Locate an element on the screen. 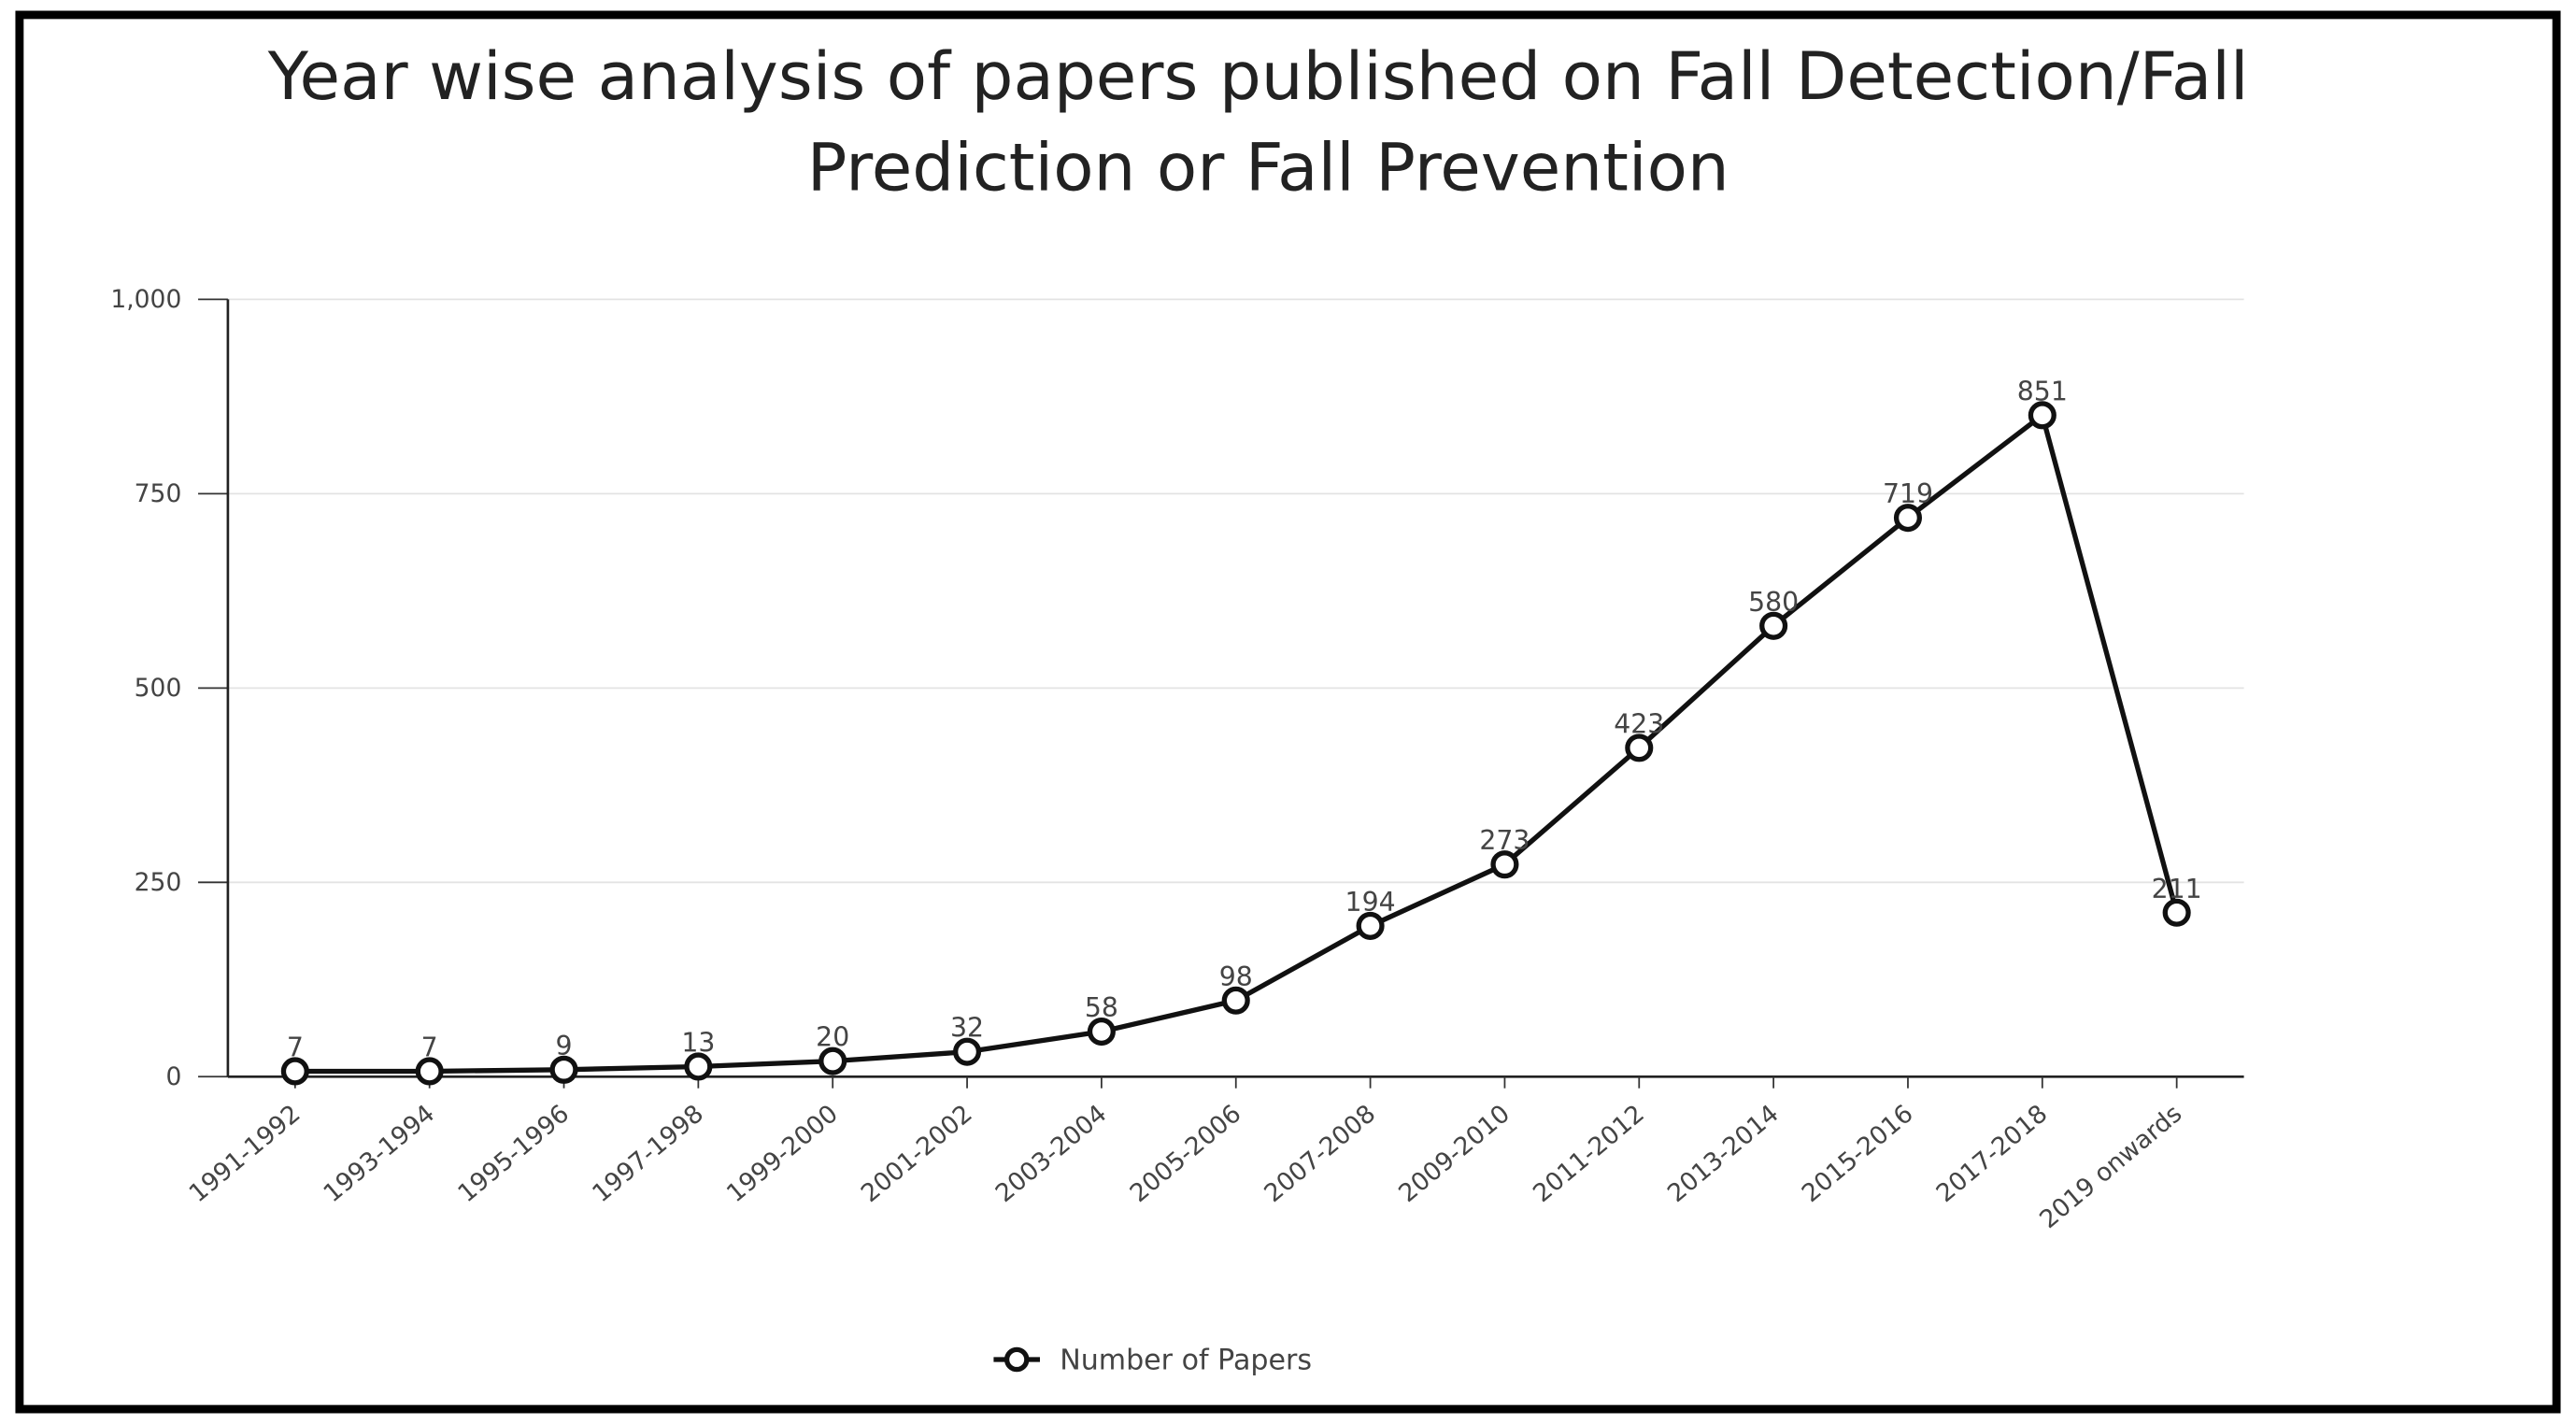 The height and width of the screenshot is (1424, 2576). y-tick-label: 1,000 is located at coordinates (146, 299).